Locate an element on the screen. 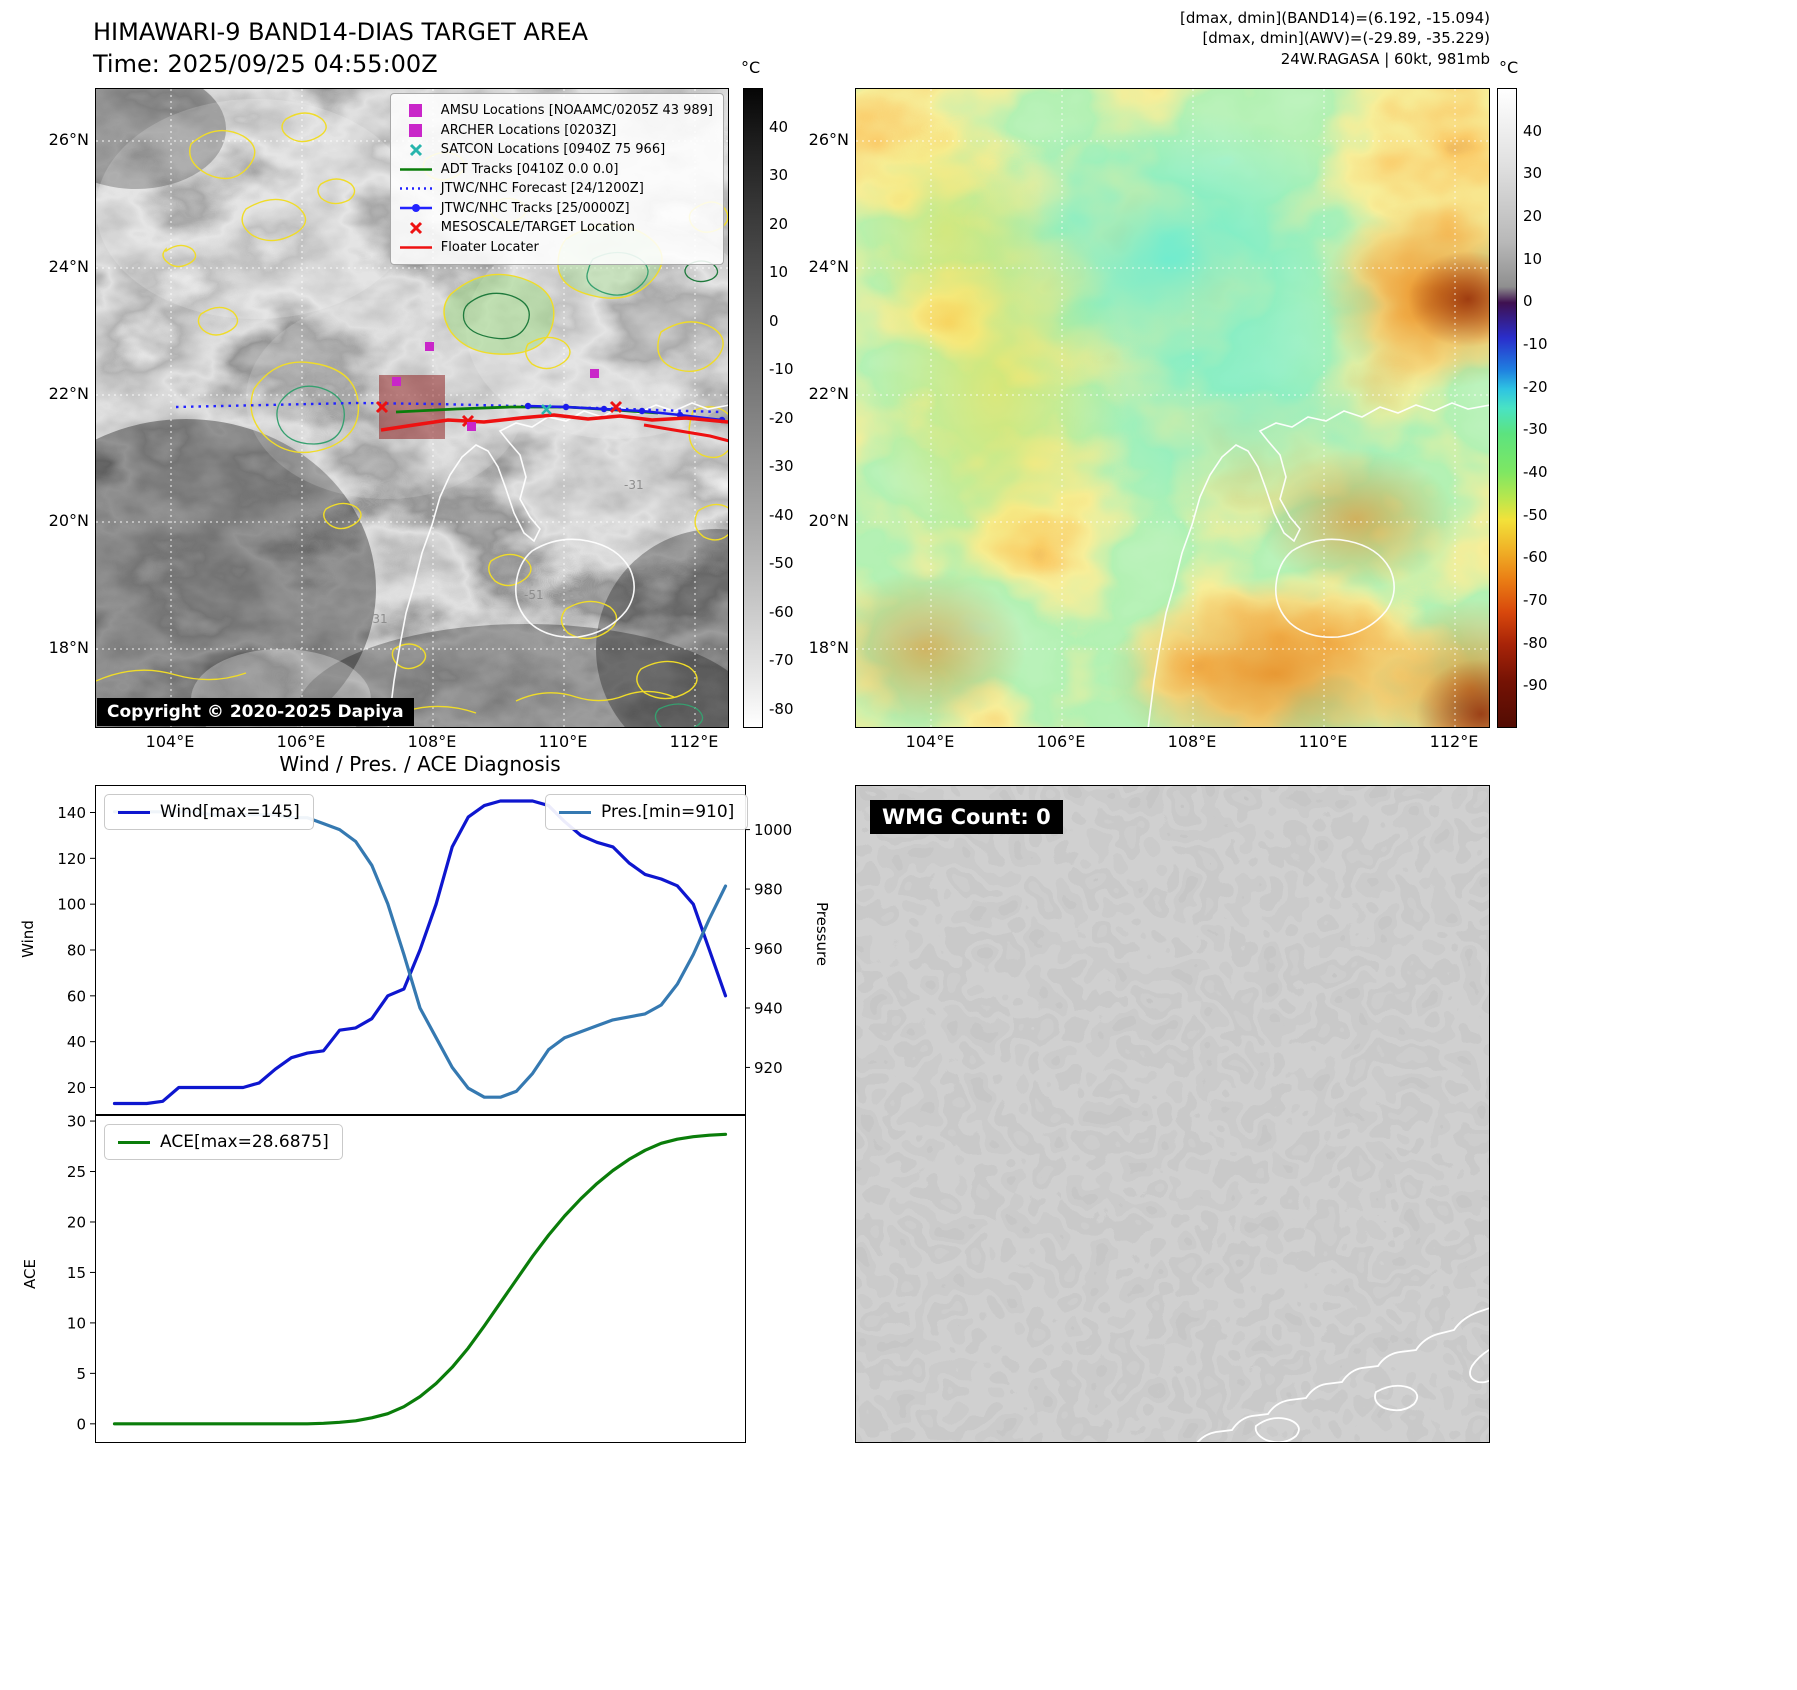 Image resolution: width=1797 pixels, height=1690 pixels. y-tick-label: 40 is located at coordinates (76, 1042).